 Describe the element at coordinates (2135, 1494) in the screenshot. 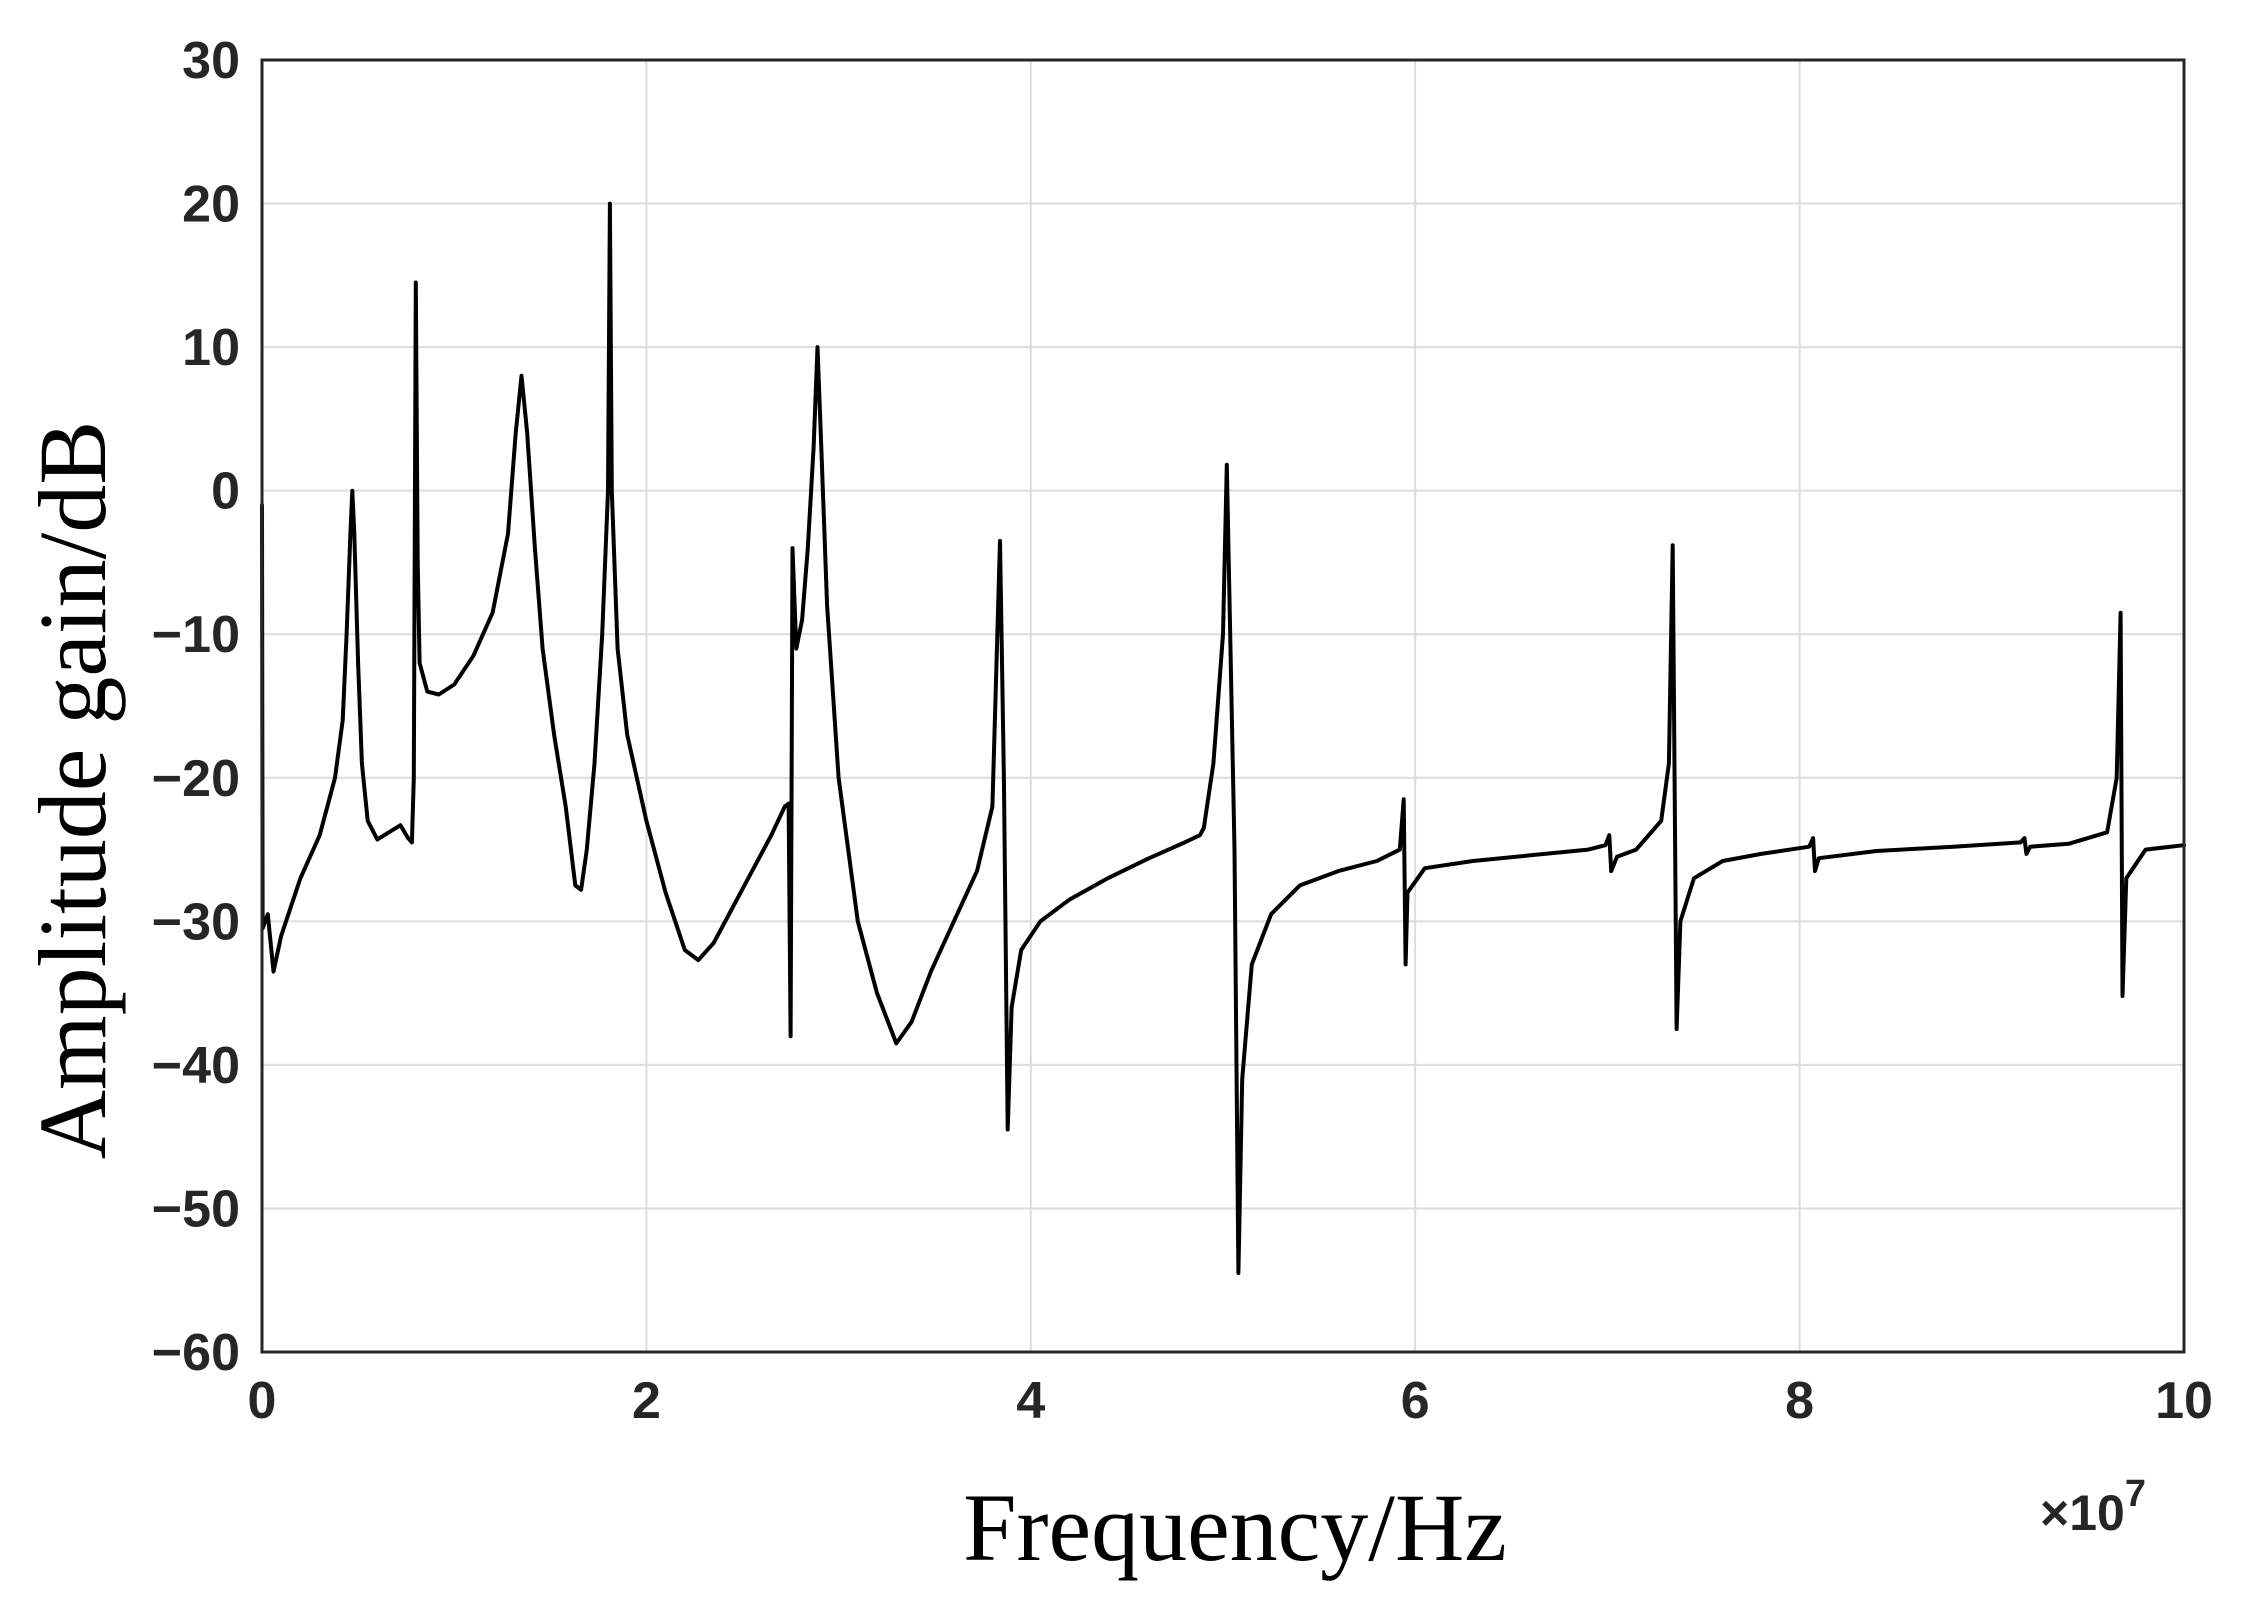

I see `x-exponent-power: 7` at that location.